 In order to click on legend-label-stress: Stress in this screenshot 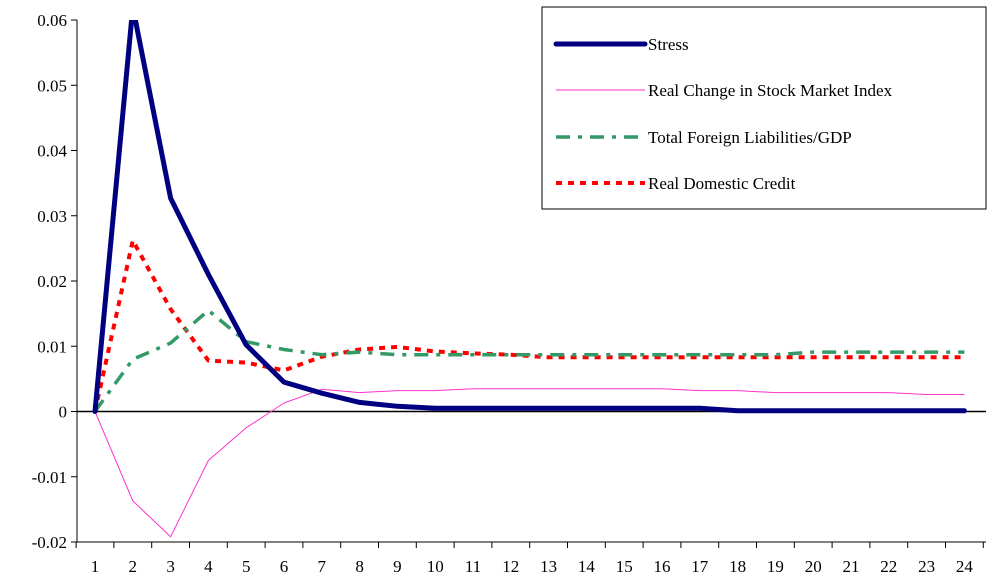, I will do `click(668, 44)`.